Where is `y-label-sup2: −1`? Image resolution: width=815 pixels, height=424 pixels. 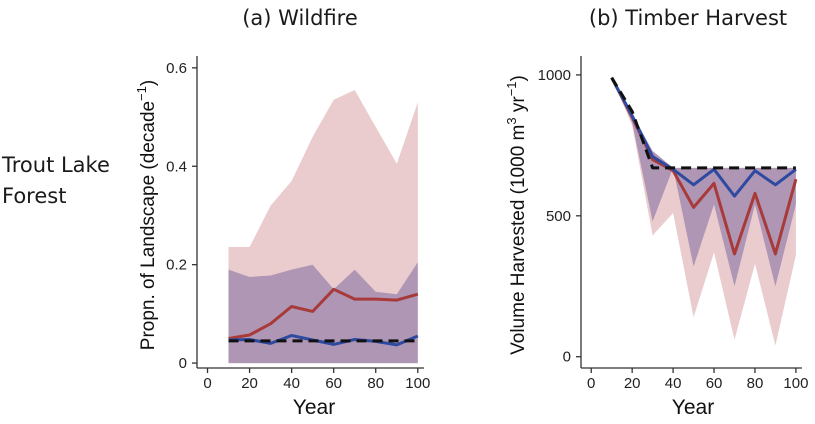
y-label-sup2: −1 is located at coordinates (511, 88).